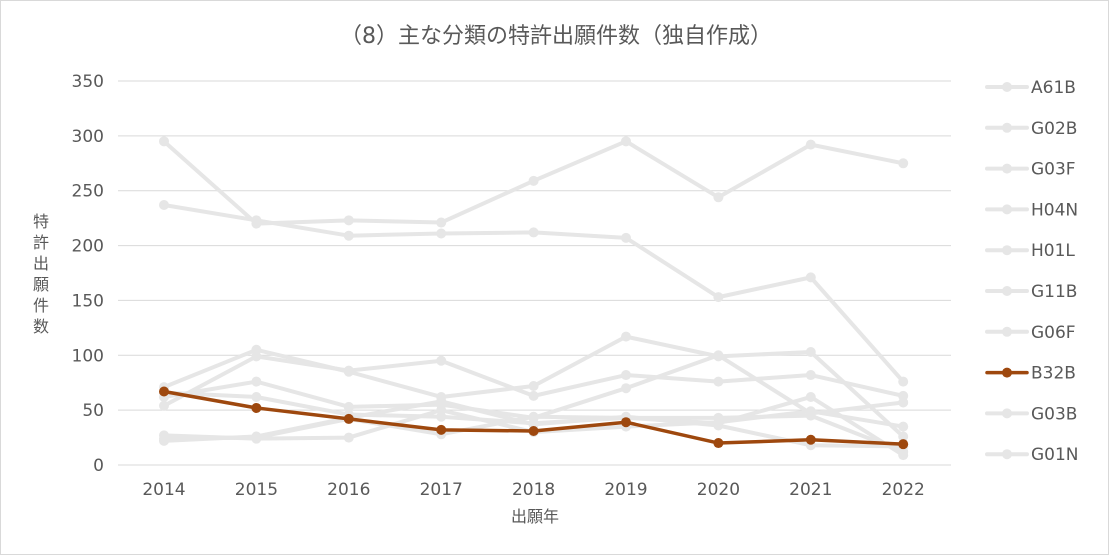 This screenshot has width=1109, height=555. Describe the element at coordinates (1054, 129) in the screenshot. I see `legend-label: G02B` at that location.